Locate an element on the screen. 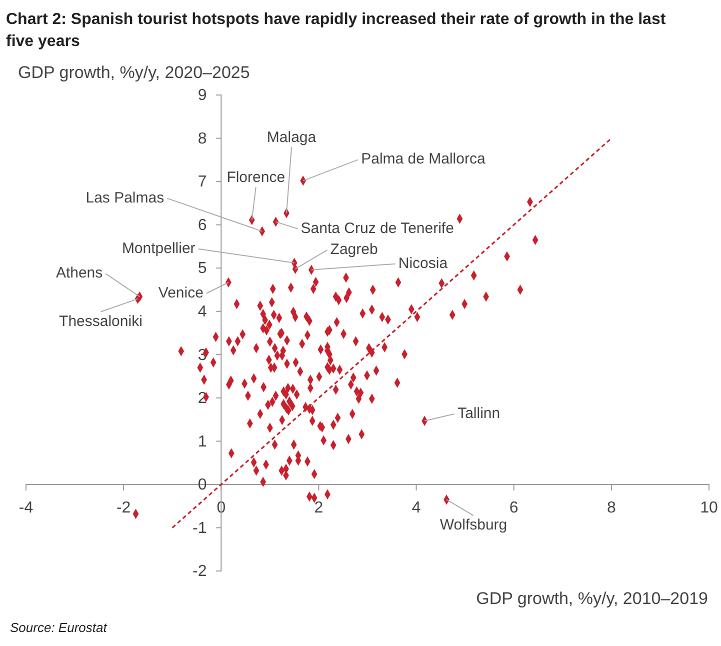 The image size is (721, 646). annotation: Nicosia is located at coordinates (423, 263).